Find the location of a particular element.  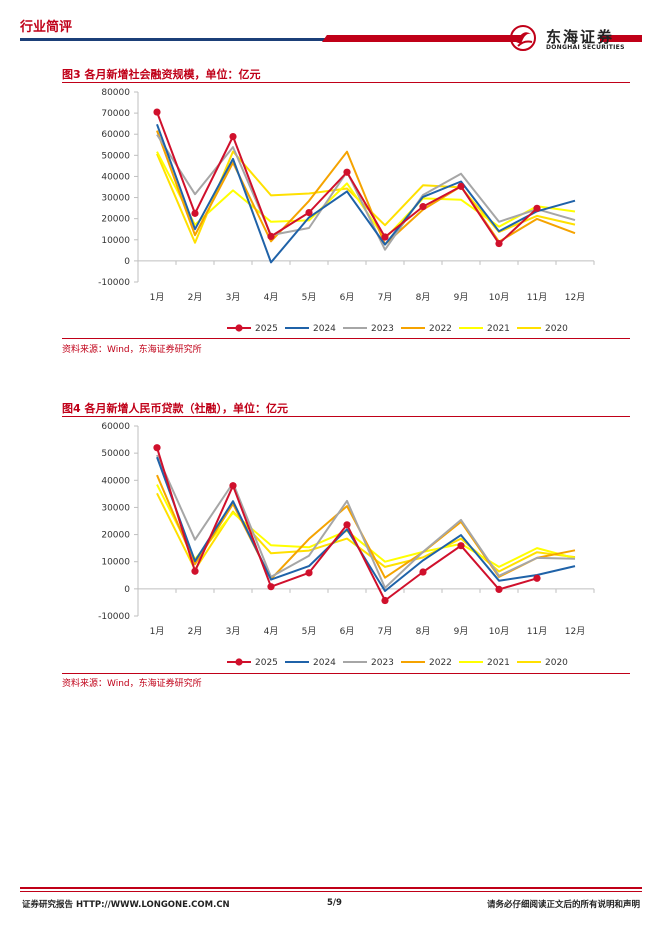

figure-3-top-rule is located at coordinates (346, 82).